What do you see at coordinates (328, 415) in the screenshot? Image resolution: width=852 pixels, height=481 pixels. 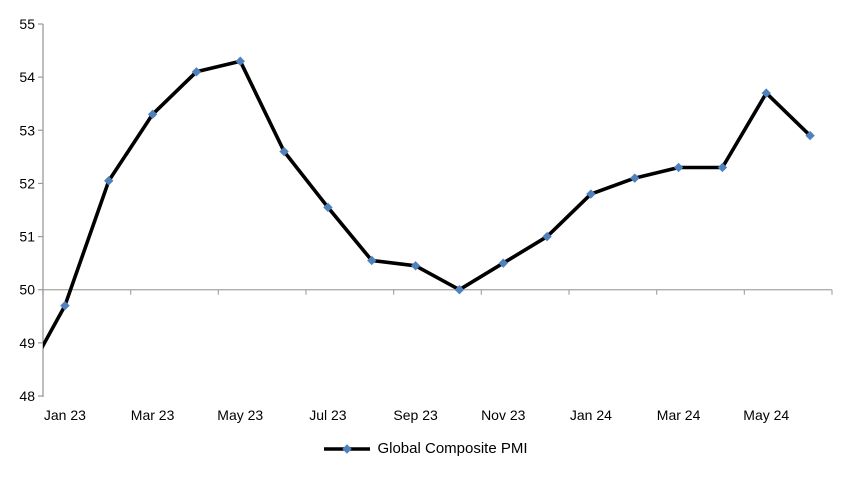 I see `x-axis-tick-label: Jul 23` at bounding box center [328, 415].